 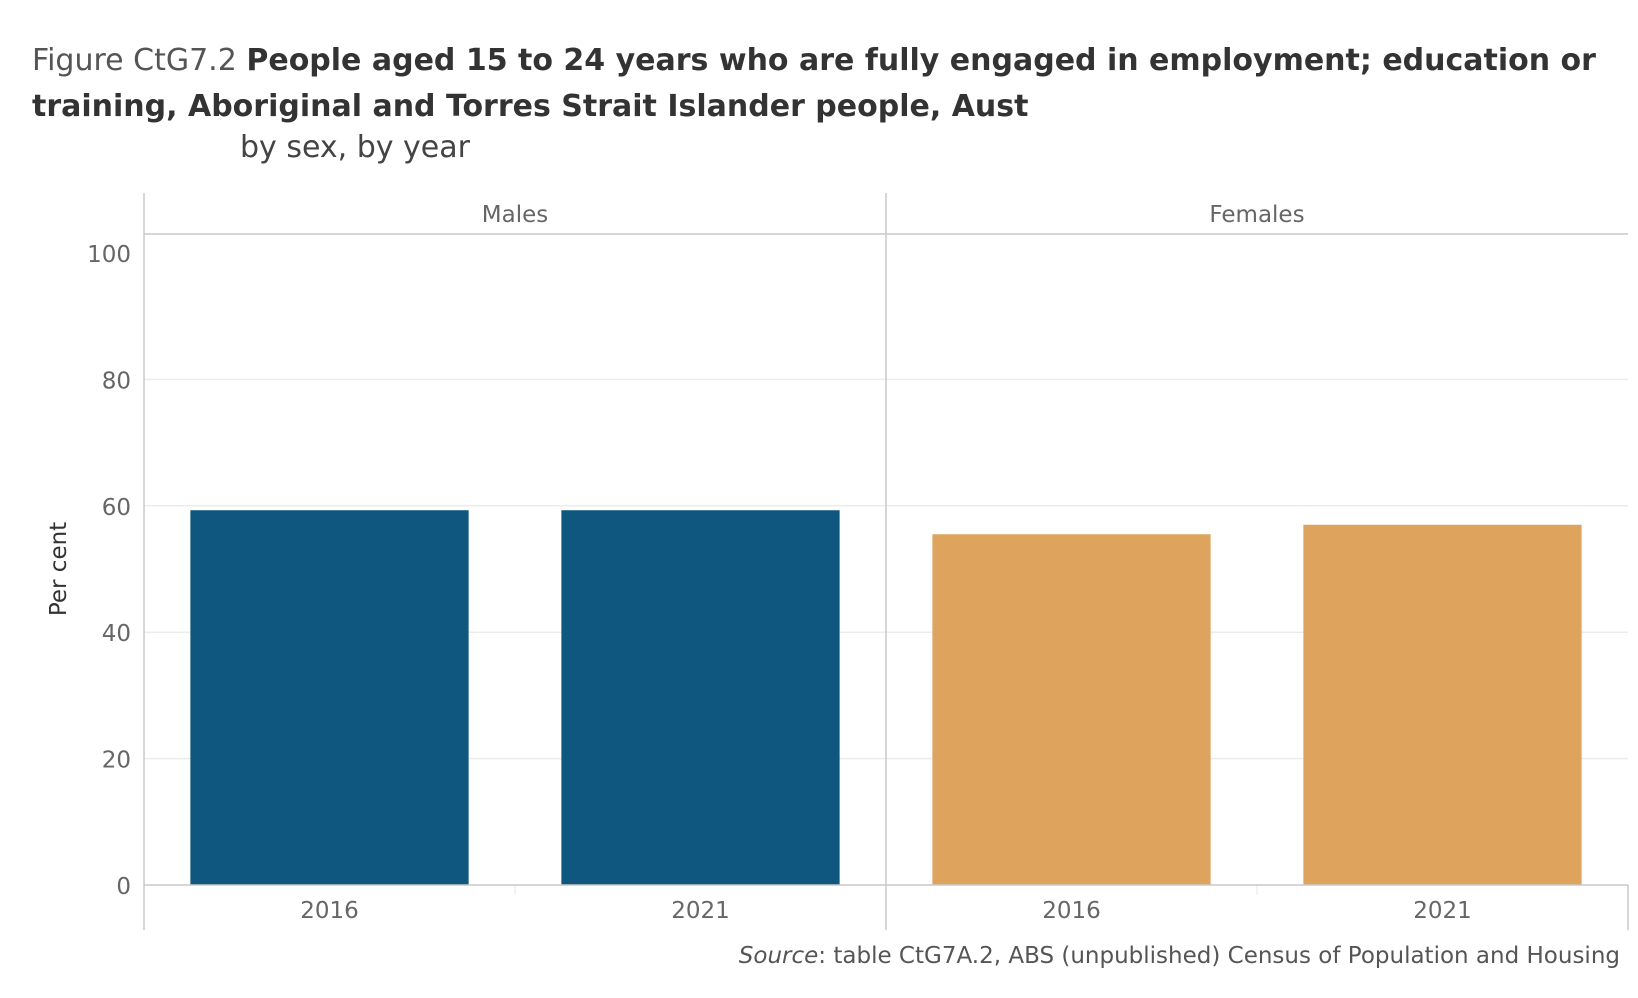 What do you see at coordinates (109, 255) in the screenshot?
I see `y-tick-label: 100` at bounding box center [109, 255].